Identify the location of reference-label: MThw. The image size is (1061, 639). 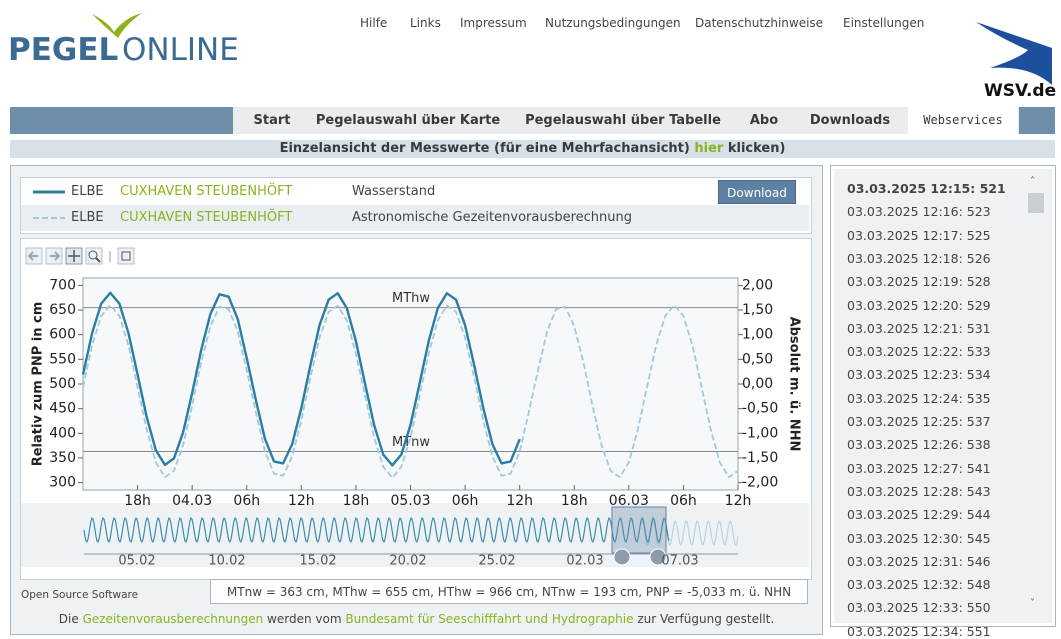
(411, 298).